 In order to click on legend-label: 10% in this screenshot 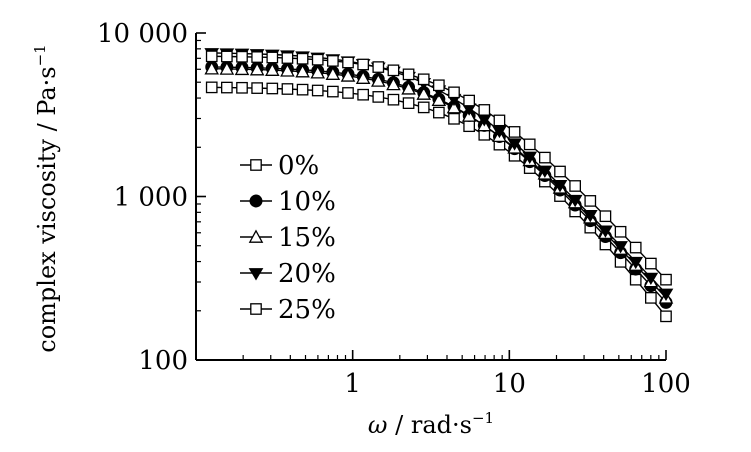, I will do `click(307, 202)`.